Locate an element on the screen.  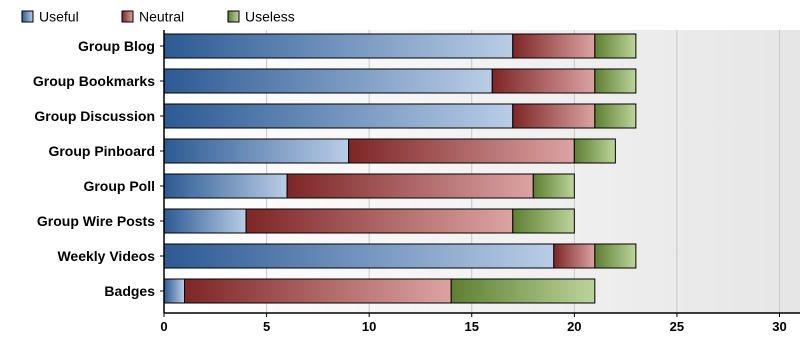
x-tick-label: 15 is located at coordinates (472, 326).